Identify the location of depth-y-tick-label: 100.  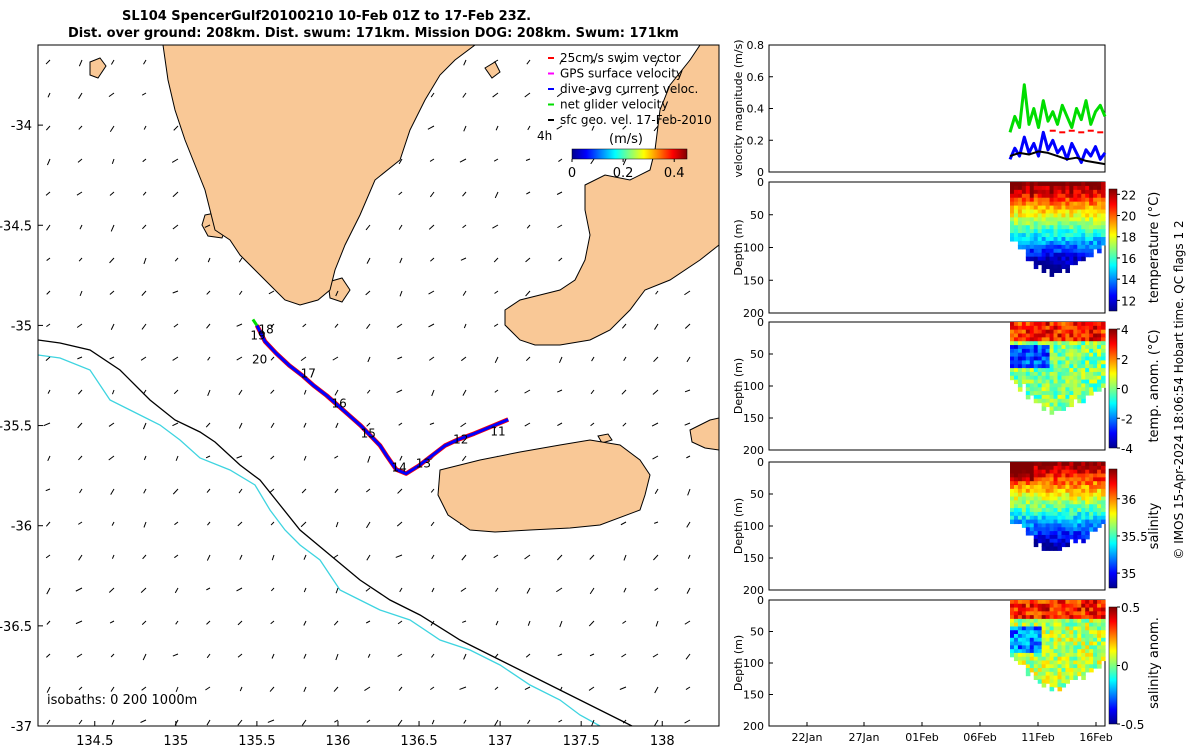
(753, 526).